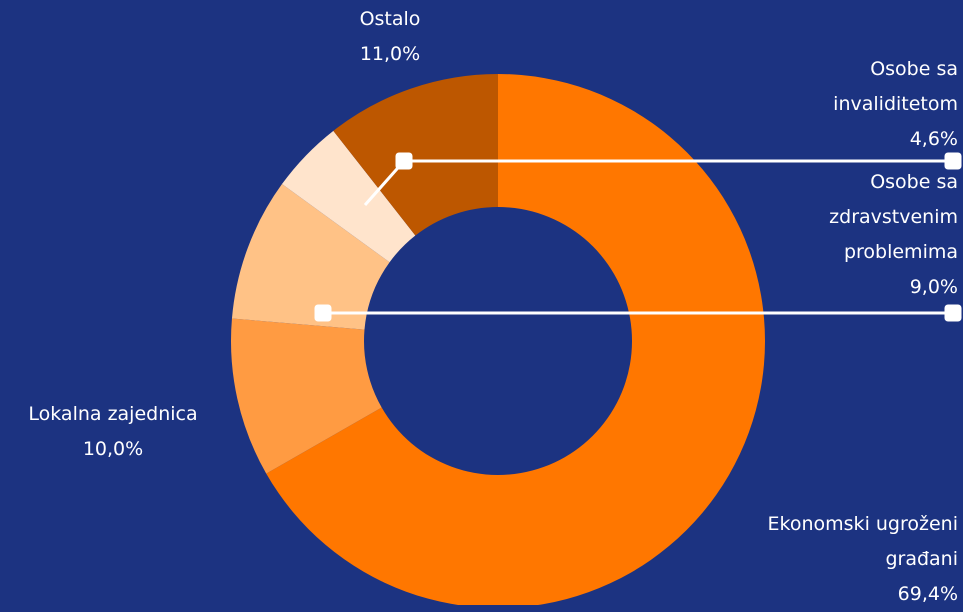 The width and height of the screenshot is (963, 612). What do you see at coordinates (893, 217) in the screenshot?
I see `category-name: Osobe sa zdravstvenim problemima` at bounding box center [893, 217].